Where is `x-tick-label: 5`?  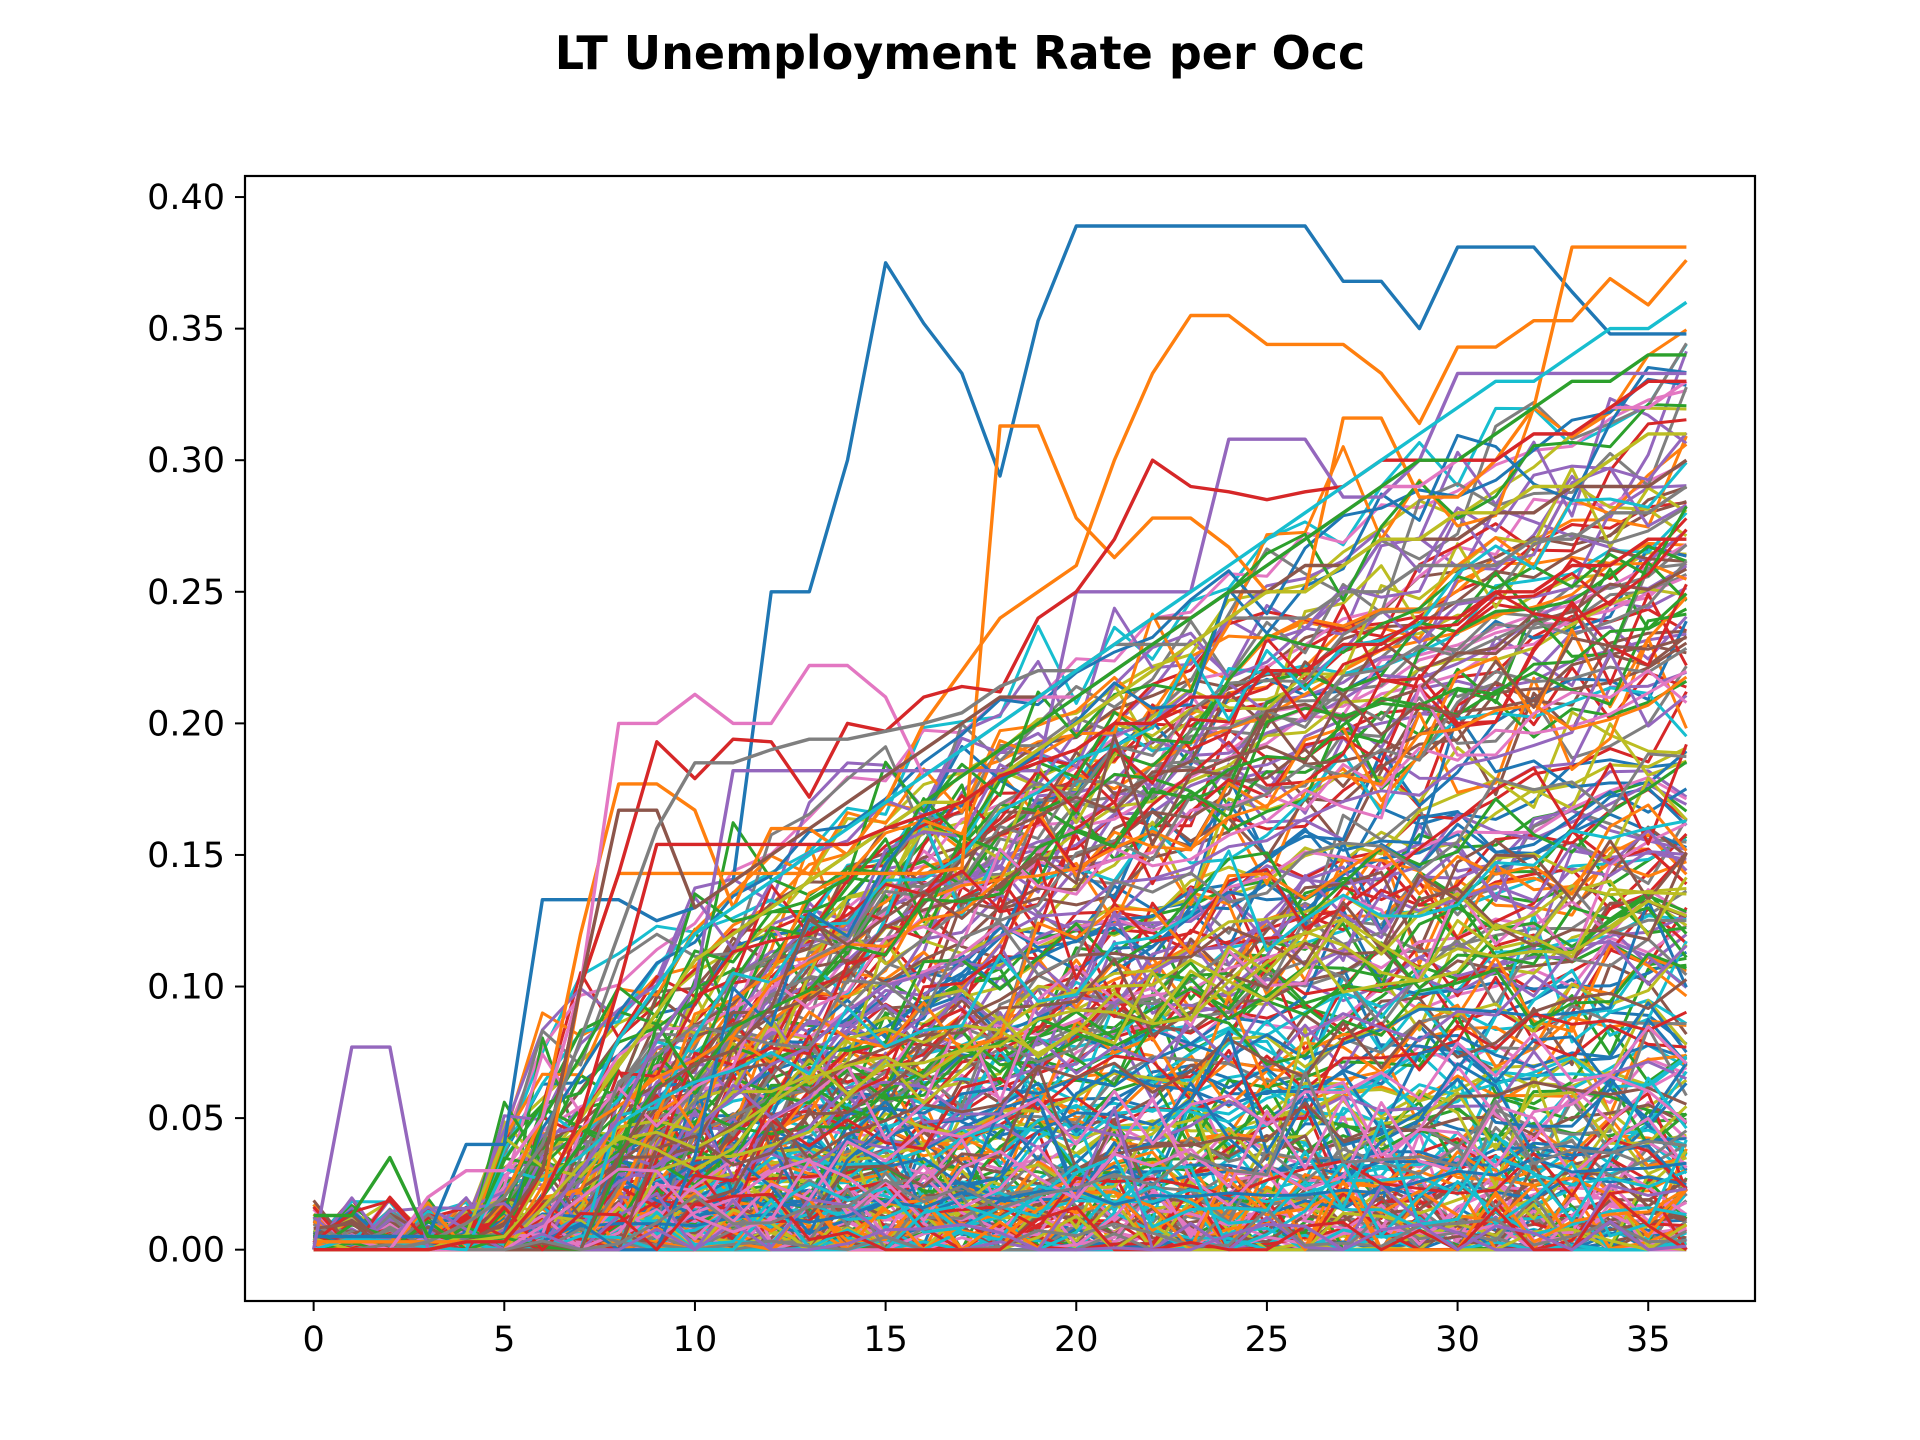 x-tick-label: 5 is located at coordinates (504, 1340).